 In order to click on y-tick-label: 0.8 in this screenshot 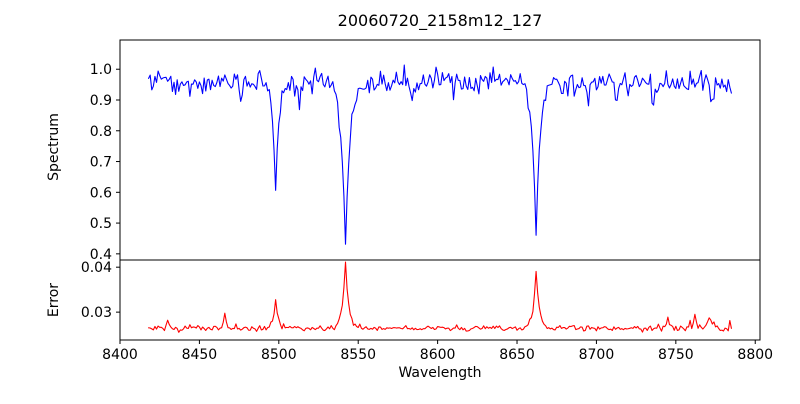, I will do `click(101, 132)`.